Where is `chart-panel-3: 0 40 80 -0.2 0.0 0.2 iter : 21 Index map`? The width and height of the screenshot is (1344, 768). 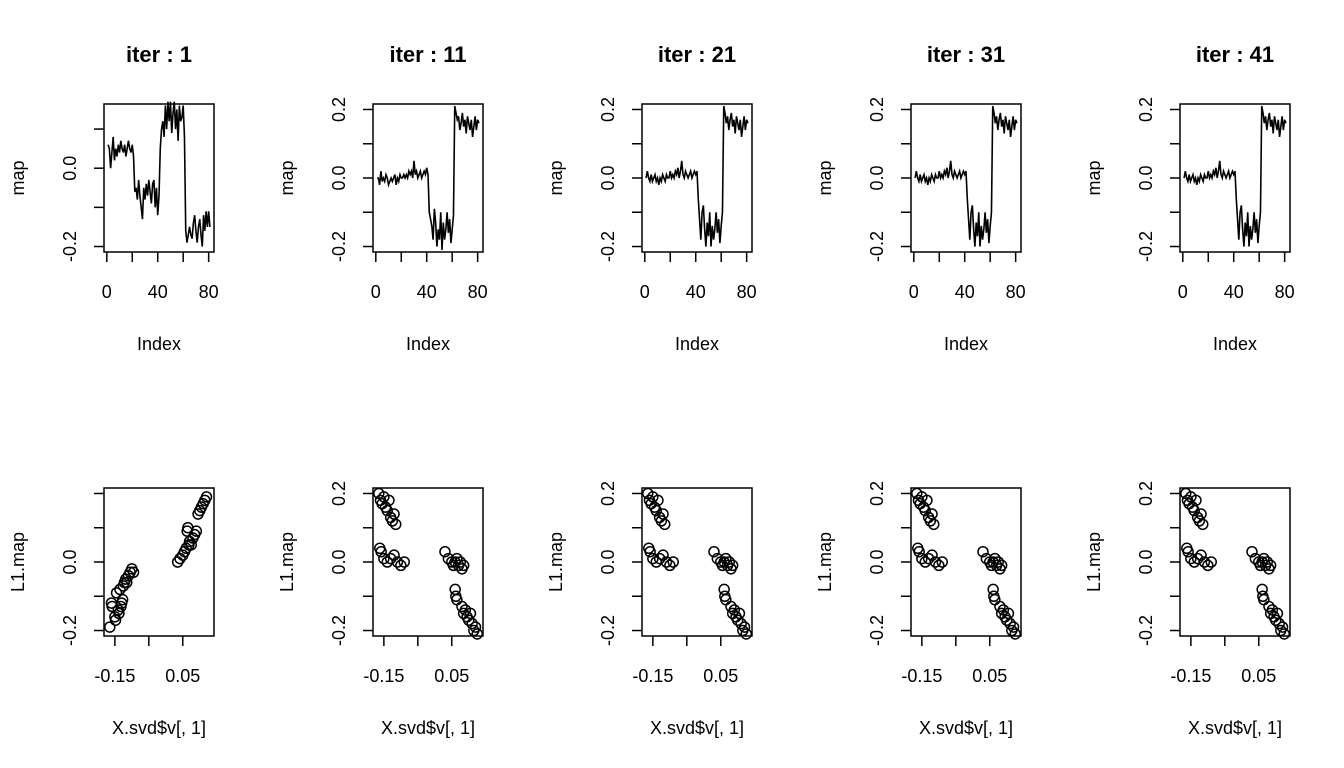
chart-panel-3: 0 40 80 -0.2 0.0 0.2 iter : 21 Index map is located at coordinates (651, 198).